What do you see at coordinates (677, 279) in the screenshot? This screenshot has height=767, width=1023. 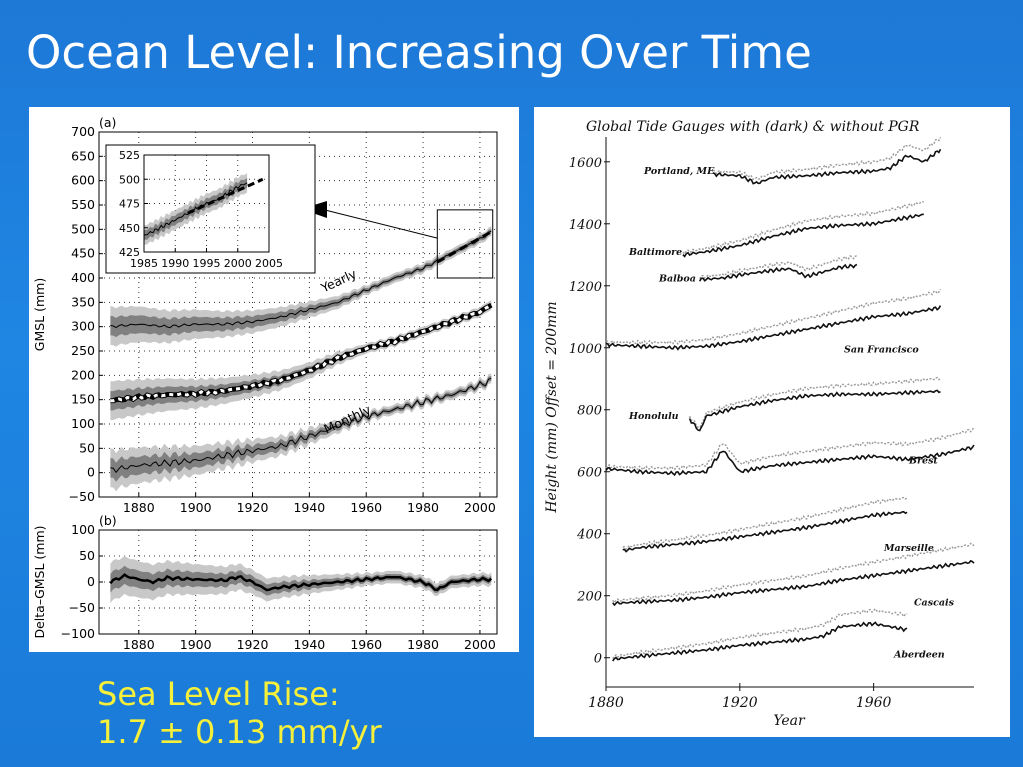 I see `gauge-label: Balboa` at bounding box center [677, 279].